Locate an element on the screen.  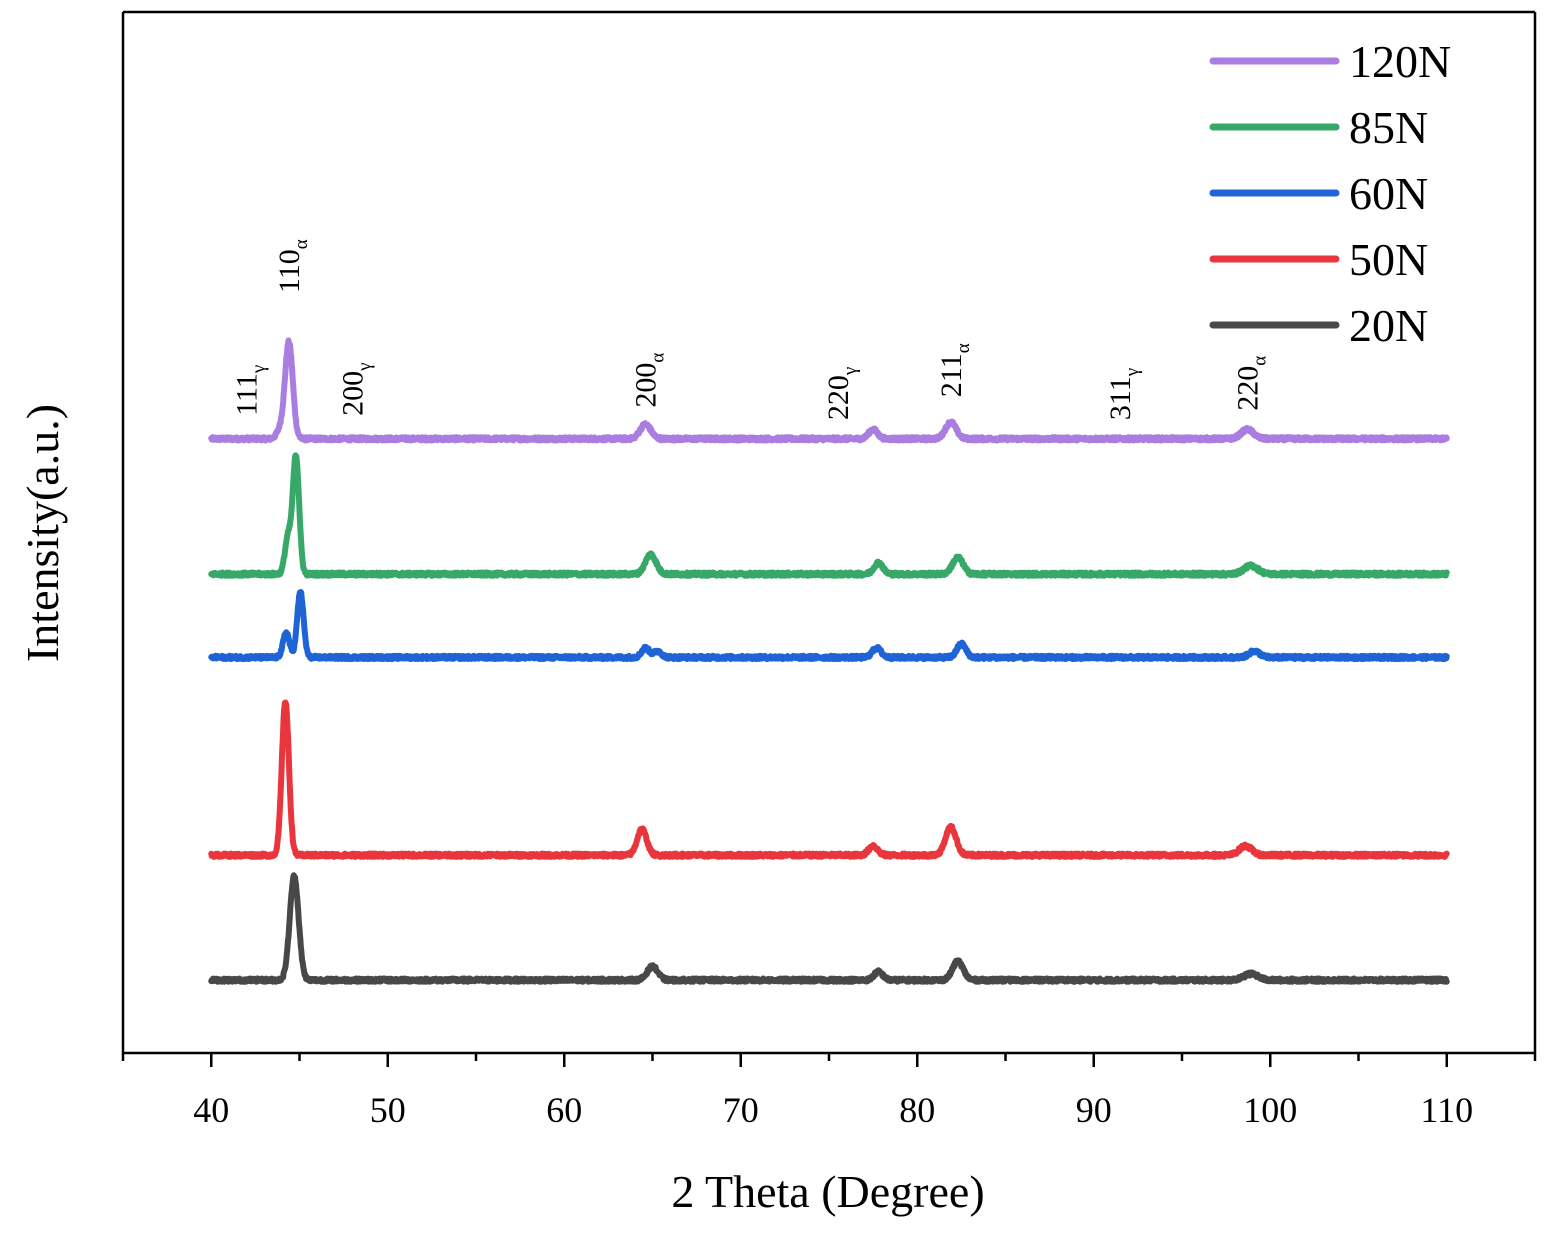
x-tick-label-40: 40 is located at coordinates (211, 1110).